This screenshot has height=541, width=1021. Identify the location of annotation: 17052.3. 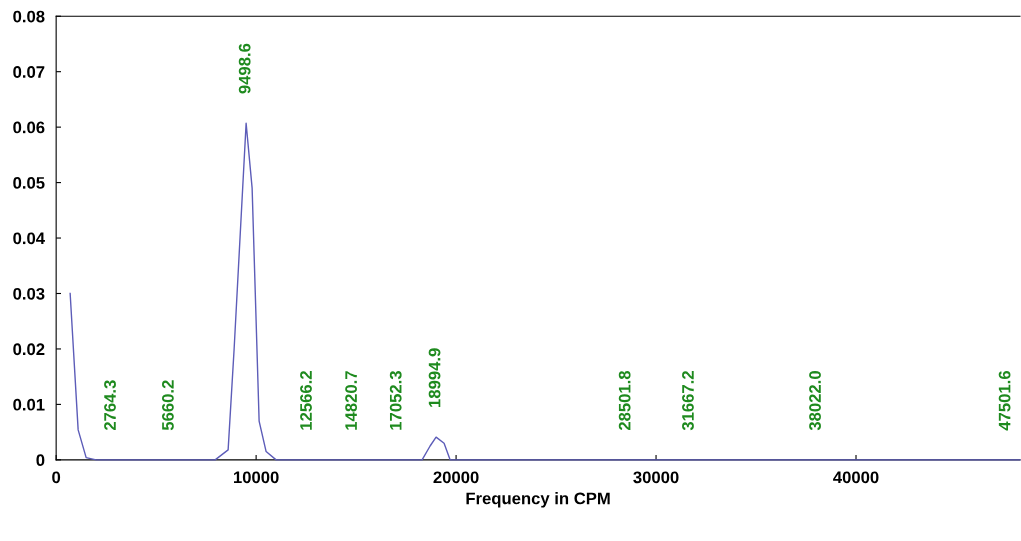
(395, 400).